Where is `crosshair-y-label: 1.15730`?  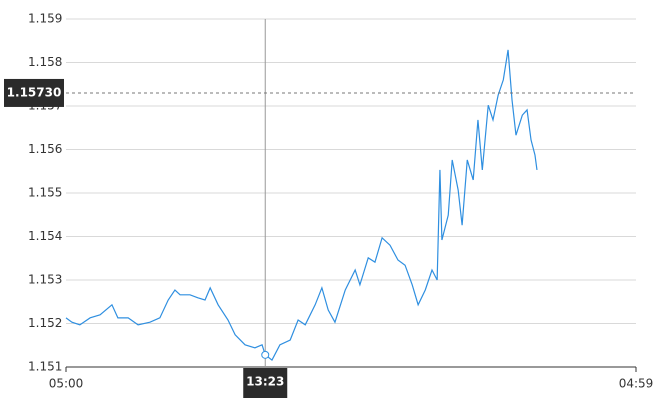
crosshair-y-label: 1.15730 is located at coordinates (34, 92).